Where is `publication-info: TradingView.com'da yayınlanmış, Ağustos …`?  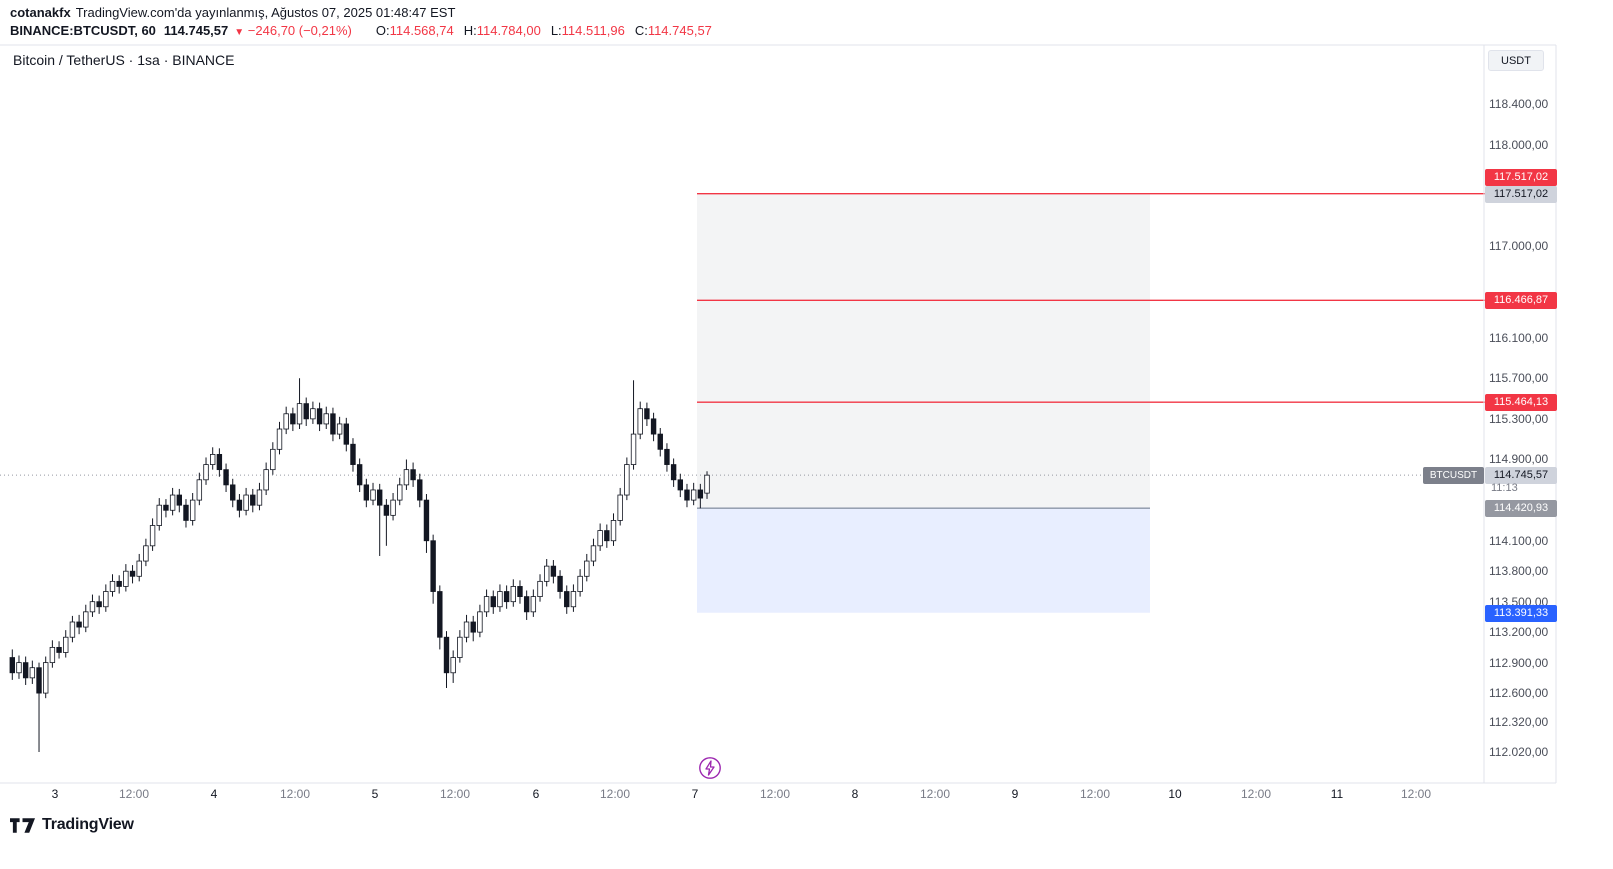 publication-info: TradingView.com'da yayınlanmış, Ağustos … is located at coordinates (265, 12).